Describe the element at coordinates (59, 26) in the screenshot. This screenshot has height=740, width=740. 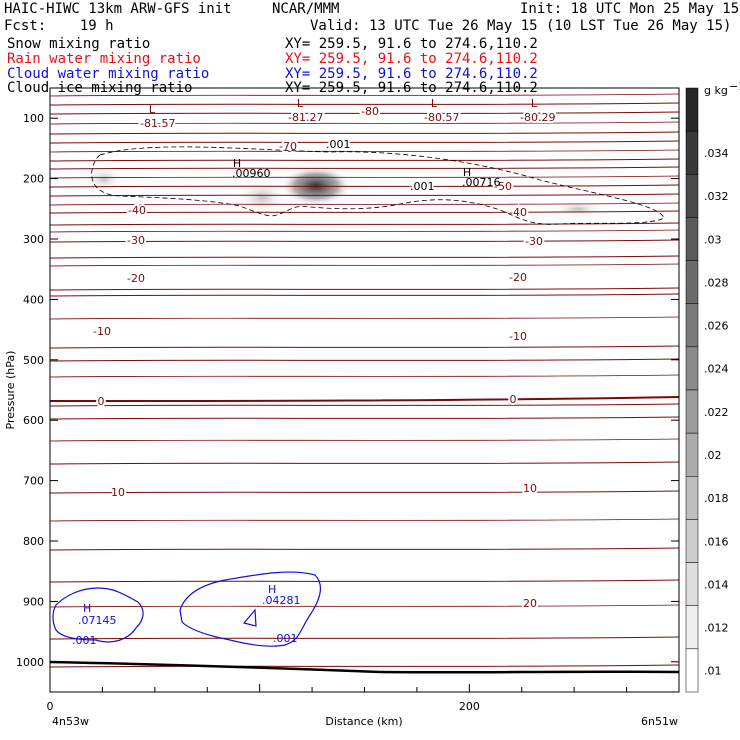
I see `forecast-hour: Fcst: 19 h` at that location.